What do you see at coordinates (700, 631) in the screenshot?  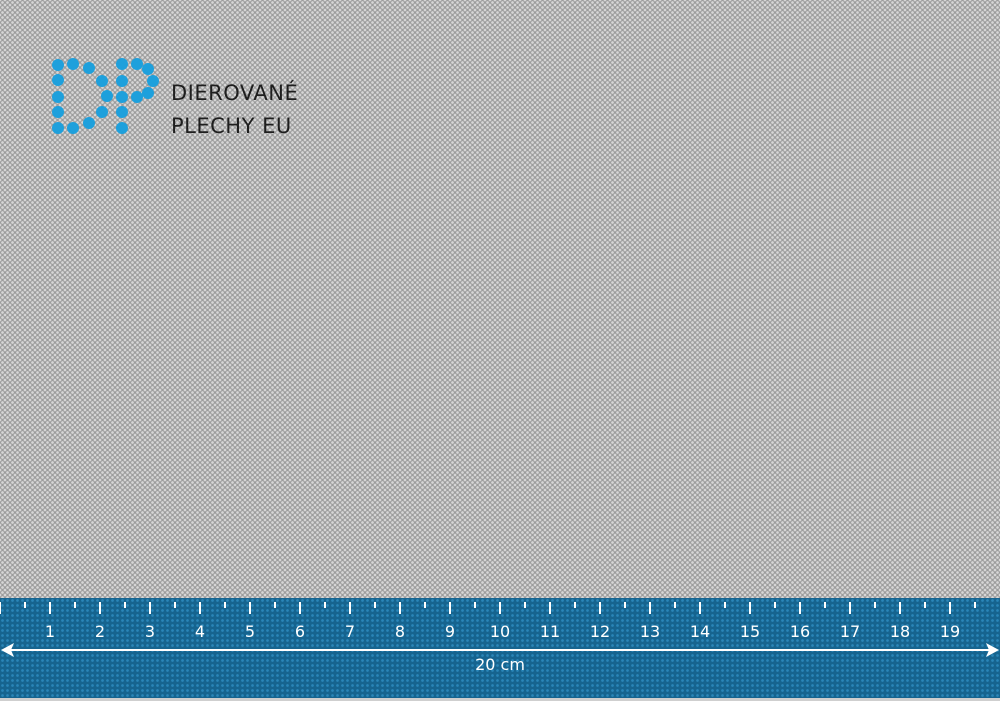 I see `ruler-number: 14` at bounding box center [700, 631].